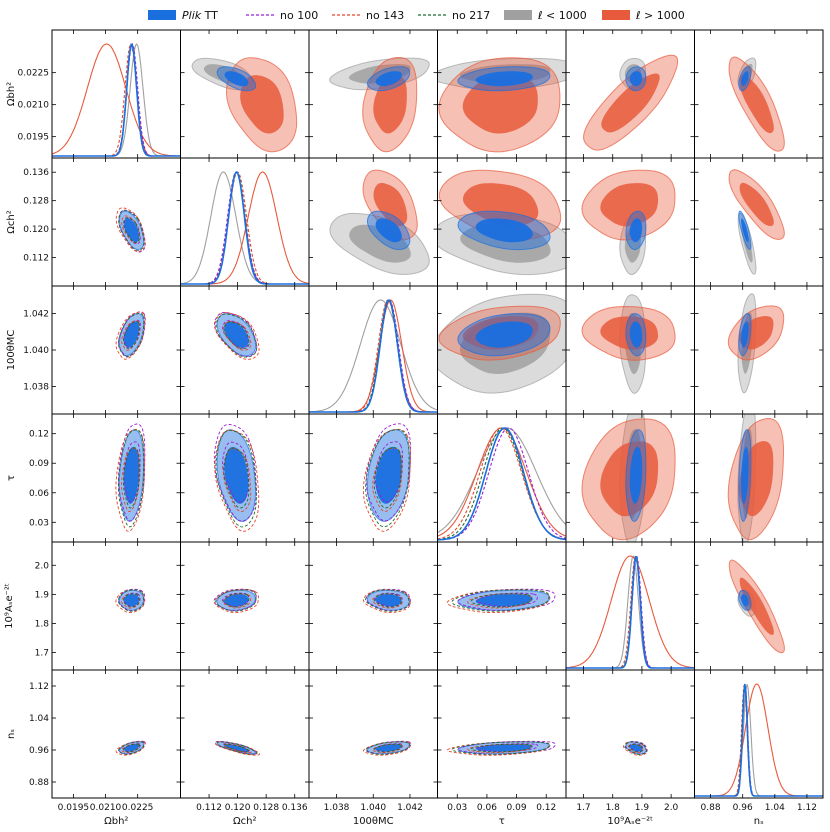 The image size is (830, 832). I want to click on xtick-label: 1.8, so click(613, 808).